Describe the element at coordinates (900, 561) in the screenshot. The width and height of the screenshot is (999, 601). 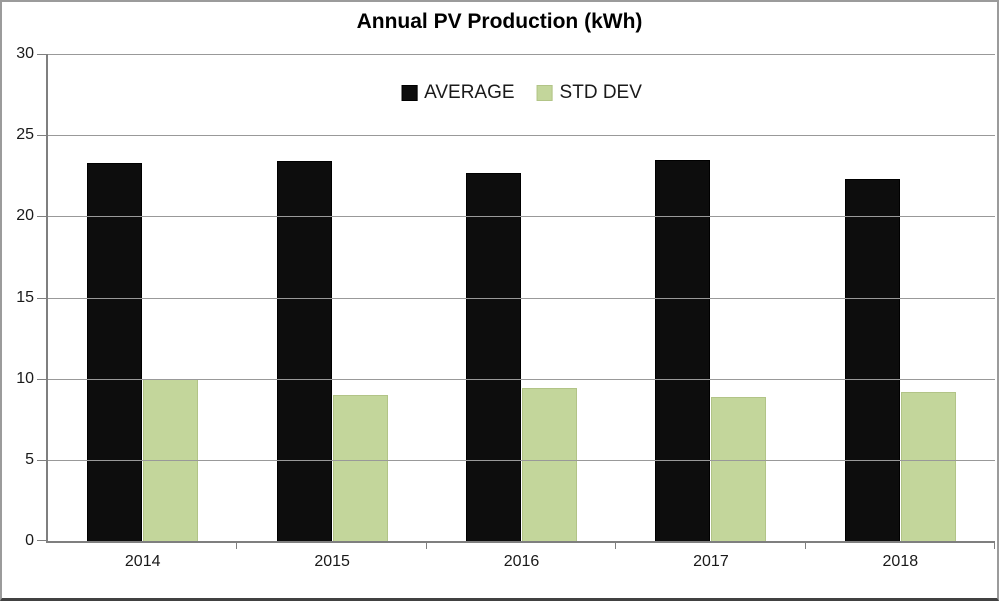
I see `x-axis-category-label: 2018` at that location.